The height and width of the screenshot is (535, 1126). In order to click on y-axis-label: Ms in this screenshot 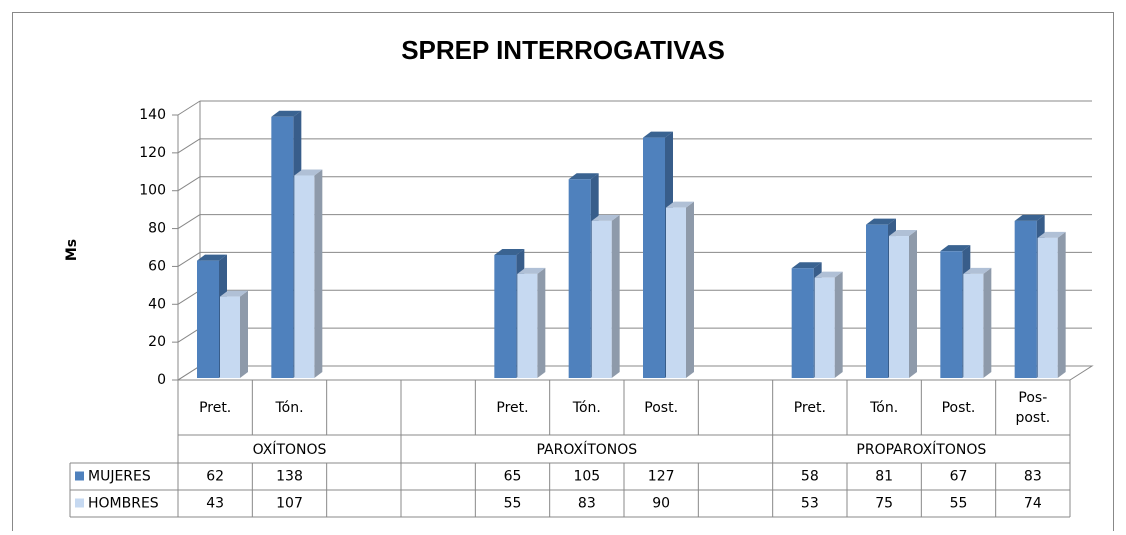, I will do `click(72, 250)`.